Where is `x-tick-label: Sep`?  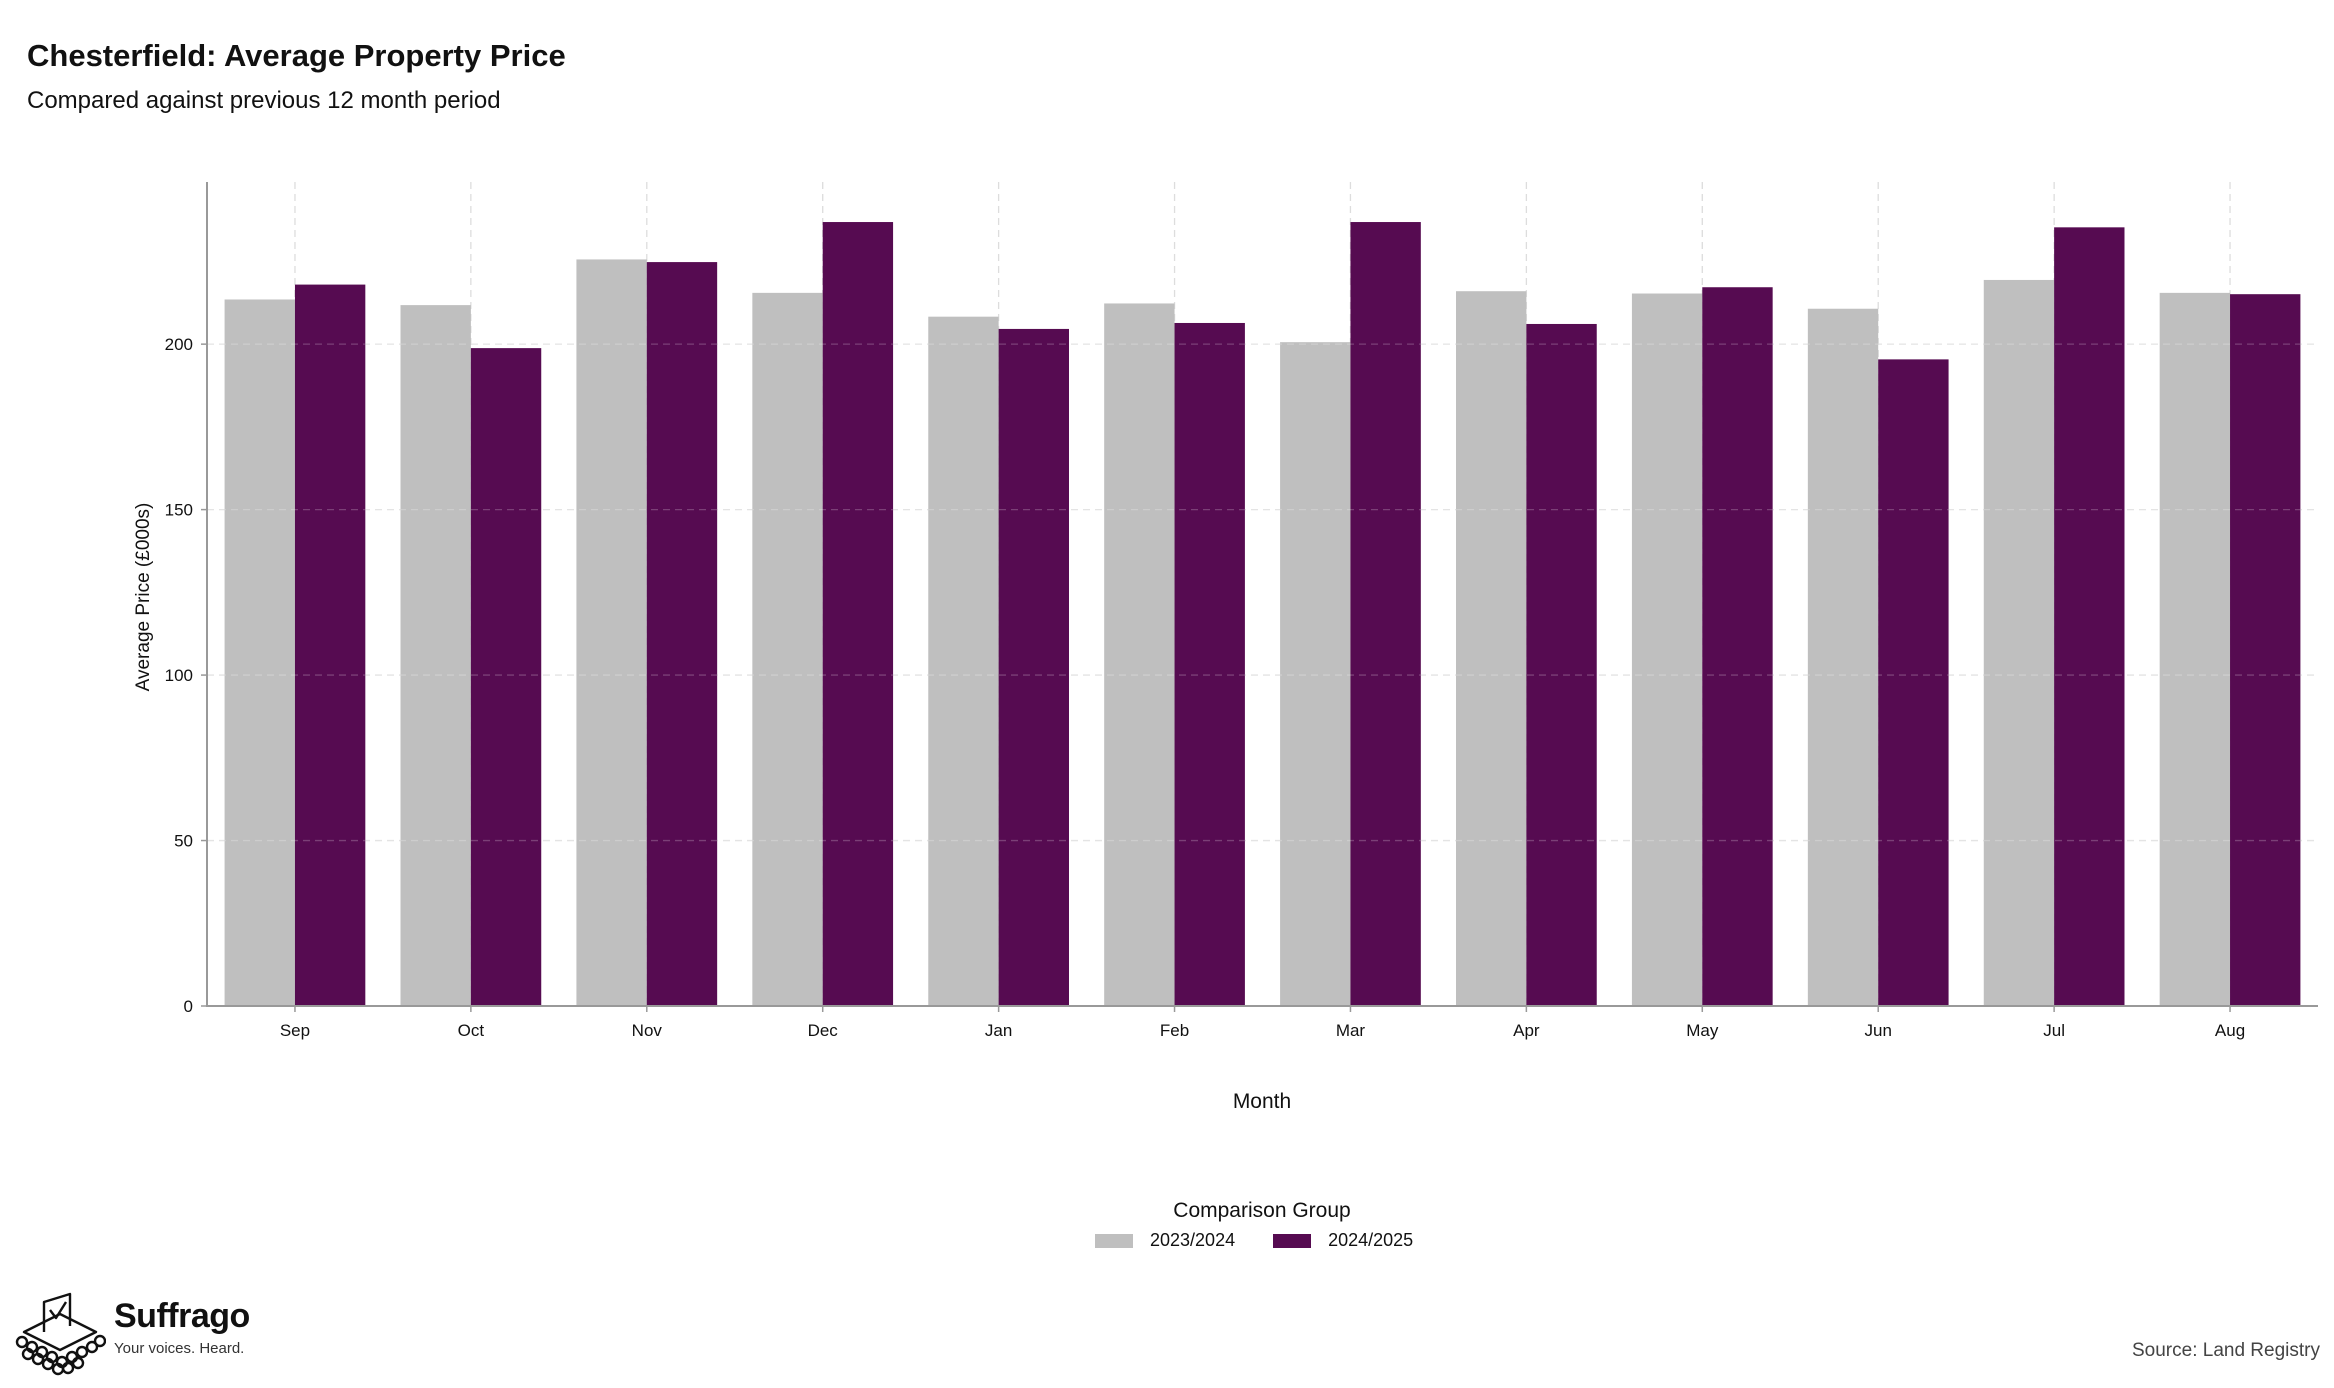
x-tick-label: Sep is located at coordinates (295, 1030).